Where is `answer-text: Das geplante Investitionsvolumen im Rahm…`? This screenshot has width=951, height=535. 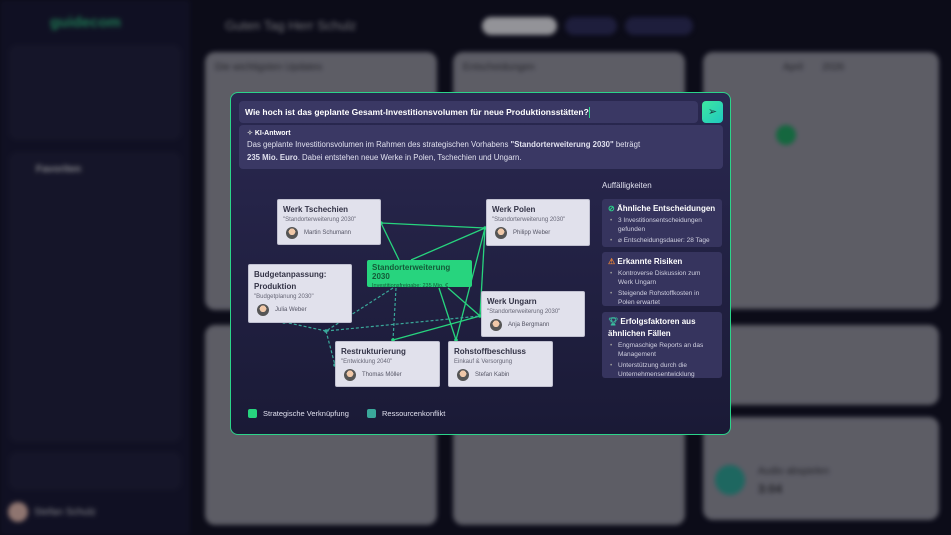
answer-text: Das geplante Investitionsvolumen im Rahm… is located at coordinates (444, 151).